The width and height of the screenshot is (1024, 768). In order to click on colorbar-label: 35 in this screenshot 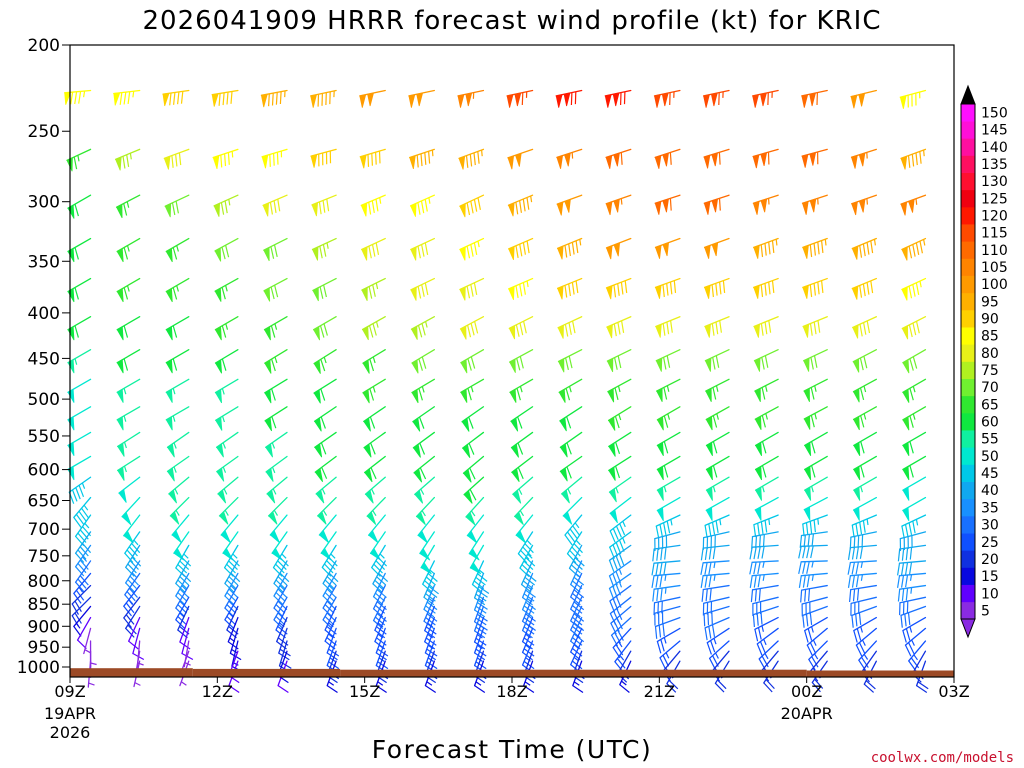, I will do `click(990, 508)`.